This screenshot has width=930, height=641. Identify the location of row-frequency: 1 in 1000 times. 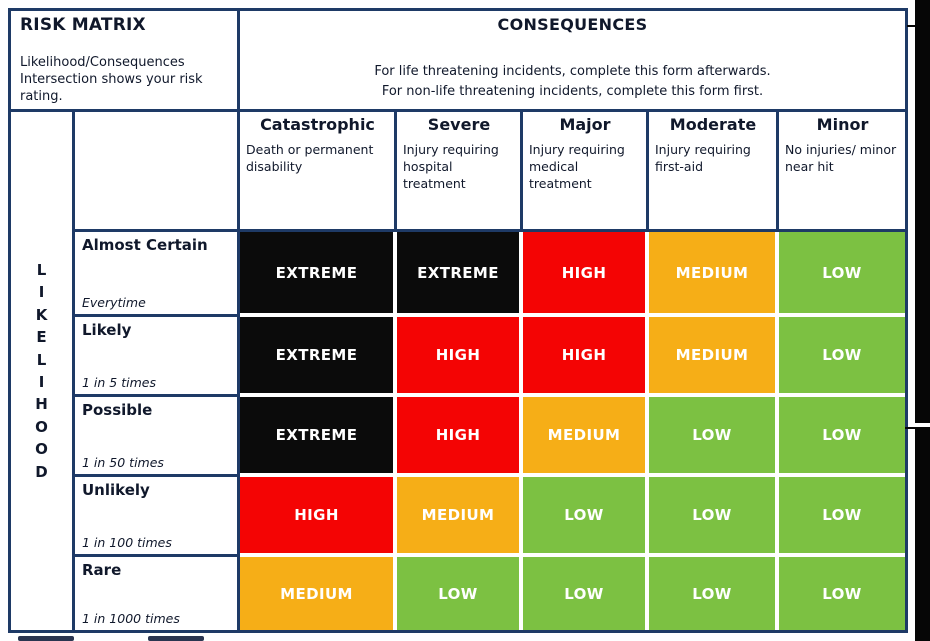
(131, 618).